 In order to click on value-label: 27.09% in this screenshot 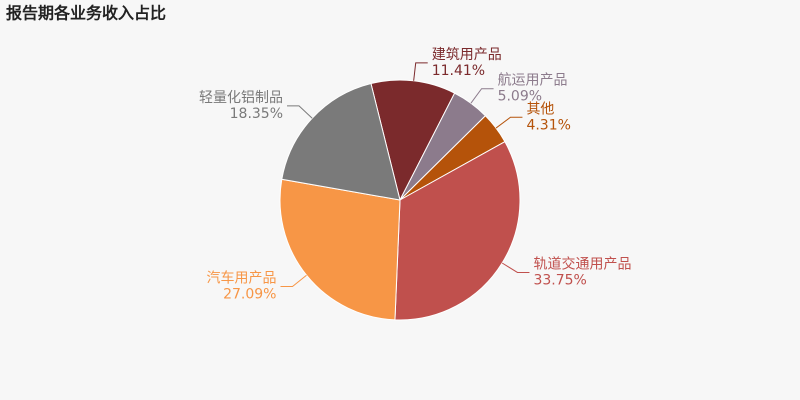, I will do `click(249, 295)`.